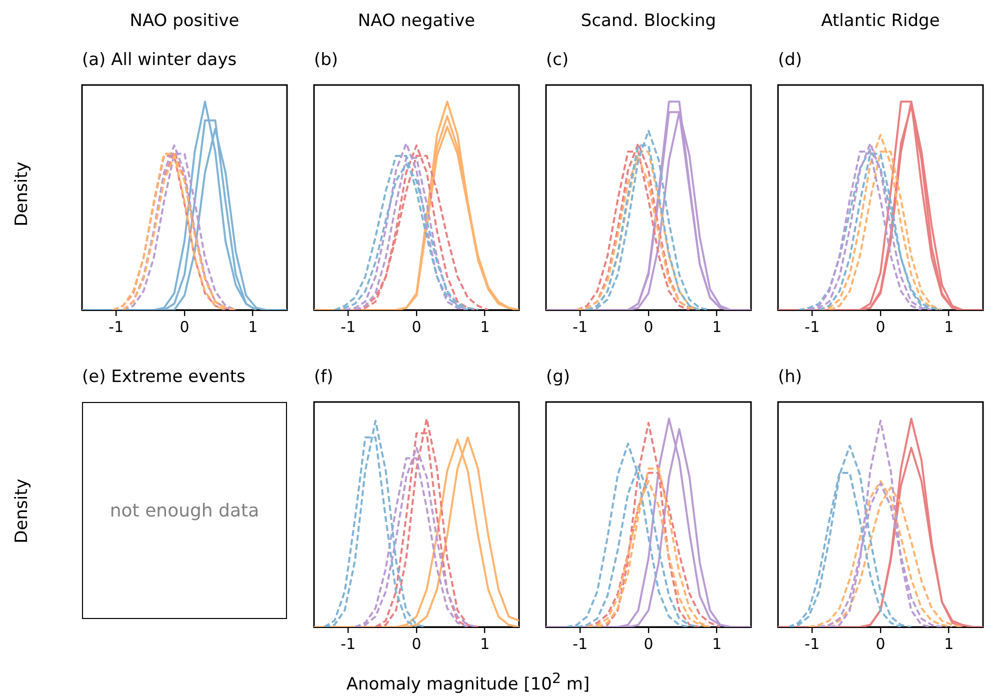 The height and width of the screenshot is (697, 998). I want to click on chart-subtitle: (c), so click(557, 60).